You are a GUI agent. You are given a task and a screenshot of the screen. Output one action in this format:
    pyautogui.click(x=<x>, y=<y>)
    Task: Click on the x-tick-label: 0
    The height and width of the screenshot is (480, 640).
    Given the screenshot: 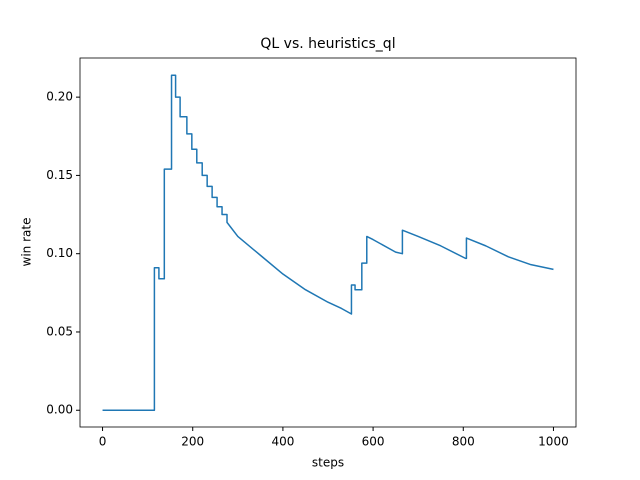 What is the action you would take?
    pyautogui.click(x=103, y=442)
    